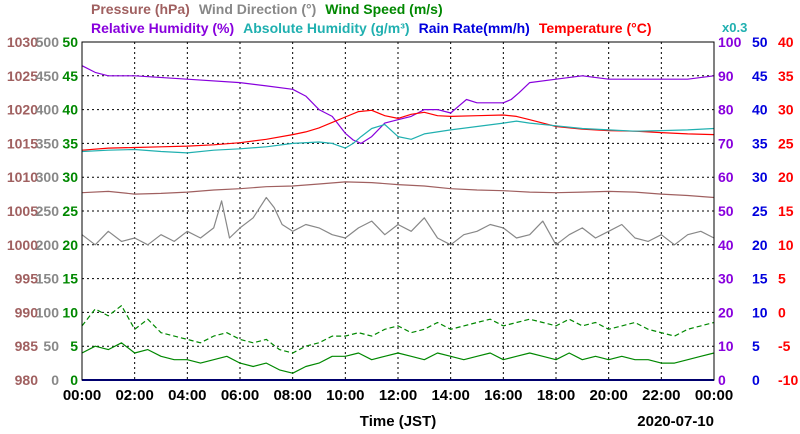 The height and width of the screenshot is (434, 800). Describe the element at coordinates (257, 9) in the screenshot. I see `legend-entry: Wind Direction (°)` at that location.